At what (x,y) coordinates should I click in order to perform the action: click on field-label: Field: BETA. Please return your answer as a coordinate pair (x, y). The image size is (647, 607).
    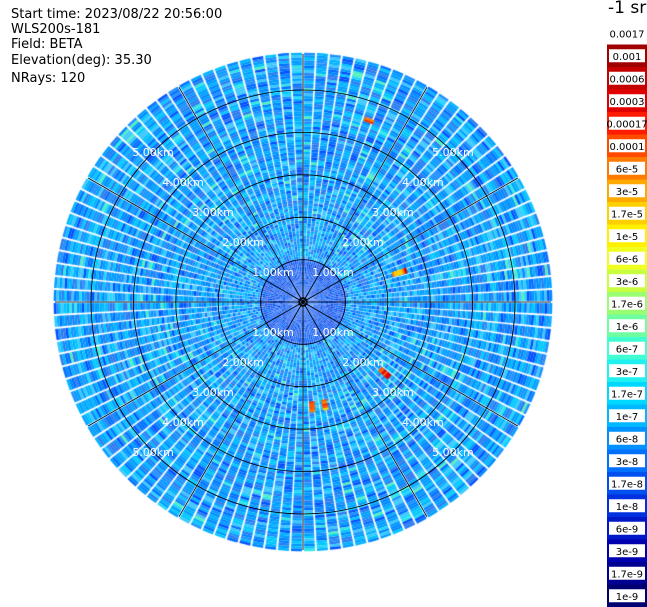
    Looking at the image, I should click on (48, 44).